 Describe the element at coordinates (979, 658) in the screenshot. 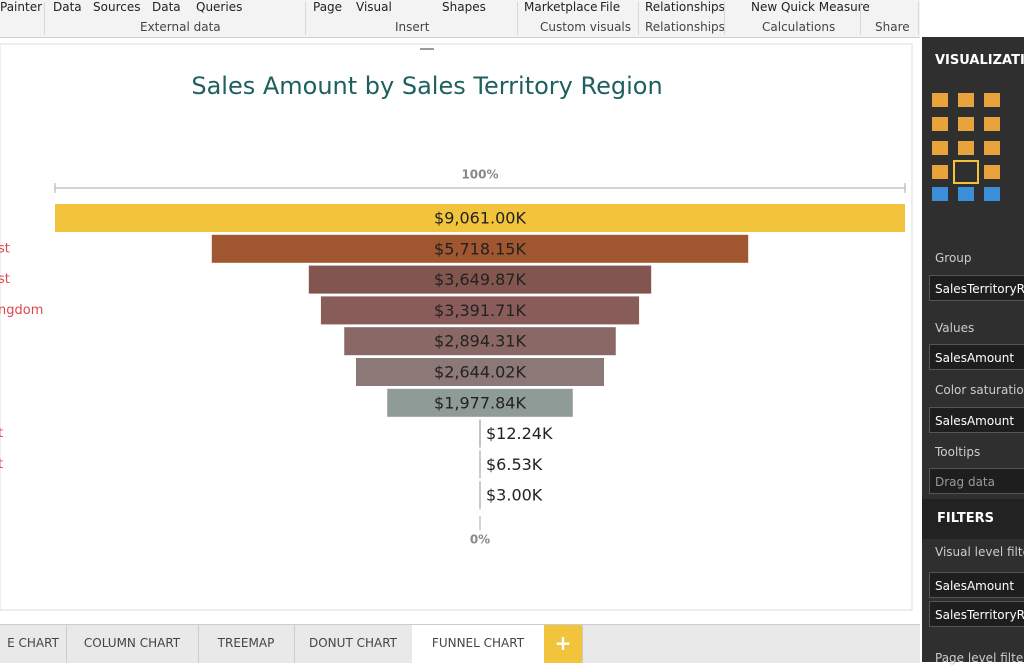

I see `label: Page level filters` at that location.